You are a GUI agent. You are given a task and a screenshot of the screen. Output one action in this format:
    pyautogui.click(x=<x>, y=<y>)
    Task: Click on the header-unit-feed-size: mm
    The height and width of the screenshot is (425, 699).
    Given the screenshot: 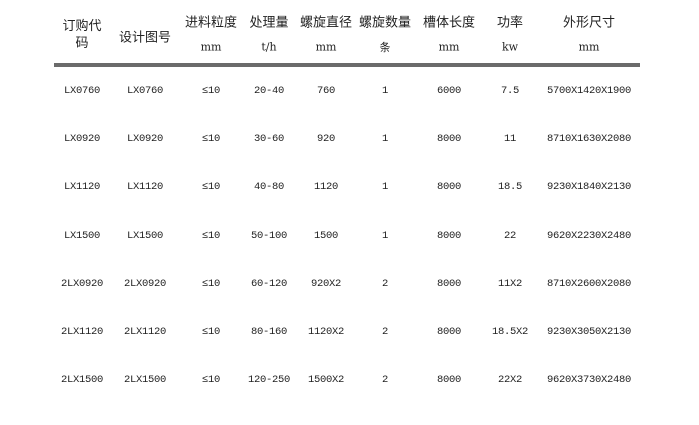 What is the action you would take?
    pyautogui.click(x=211, y=47)
    